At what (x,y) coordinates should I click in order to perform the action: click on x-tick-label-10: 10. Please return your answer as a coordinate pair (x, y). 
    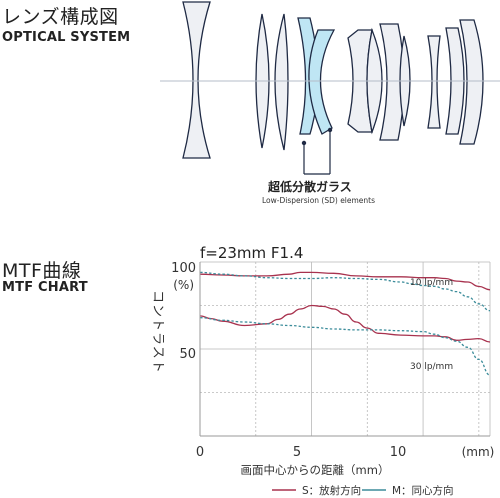
    Looking at the image, I should click on (398, 452).